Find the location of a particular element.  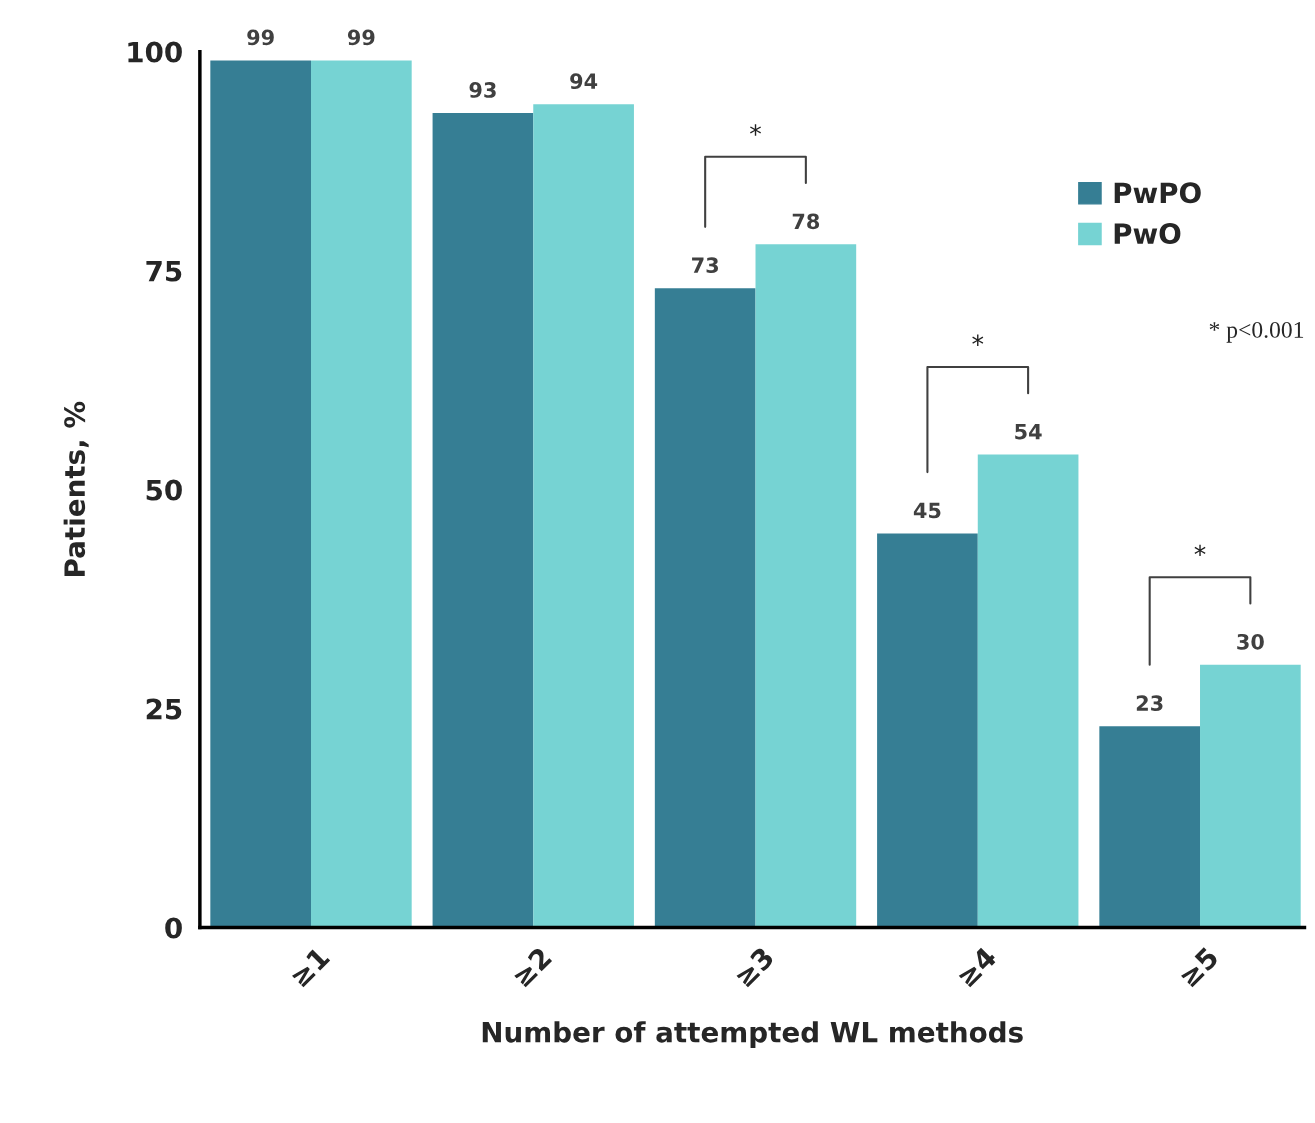

x-tick-label: ≥4 is located at coordinates (976, 966).